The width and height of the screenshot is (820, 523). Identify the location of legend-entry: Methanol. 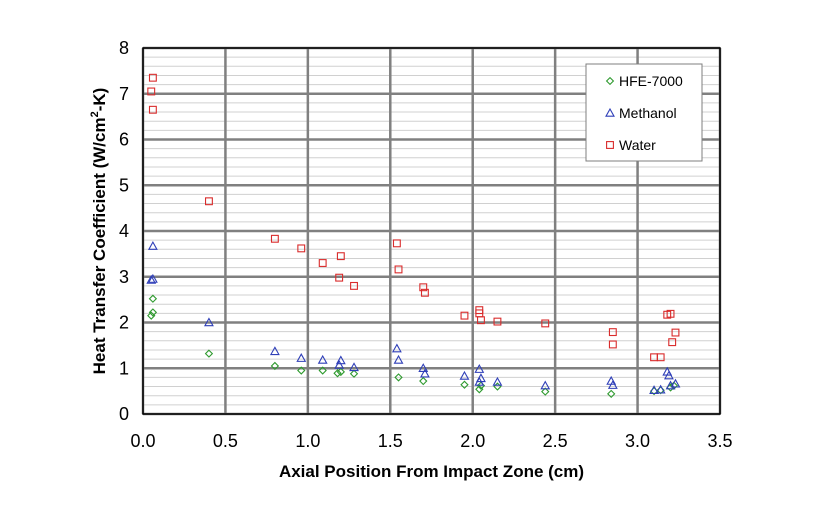
(641, 113).